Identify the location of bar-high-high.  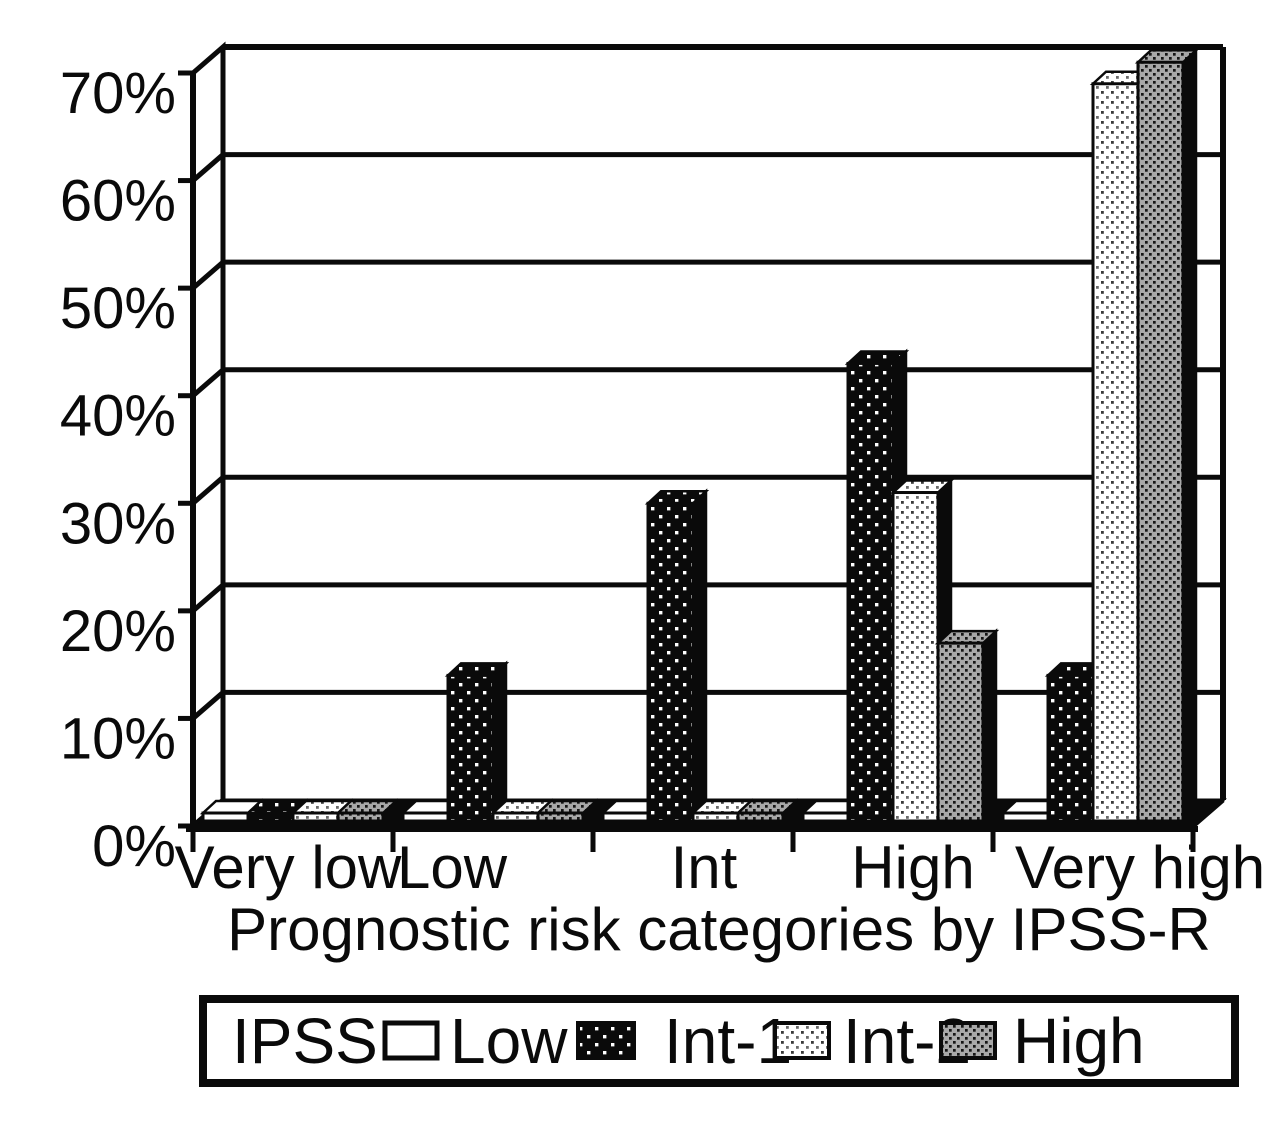
(967, 726).